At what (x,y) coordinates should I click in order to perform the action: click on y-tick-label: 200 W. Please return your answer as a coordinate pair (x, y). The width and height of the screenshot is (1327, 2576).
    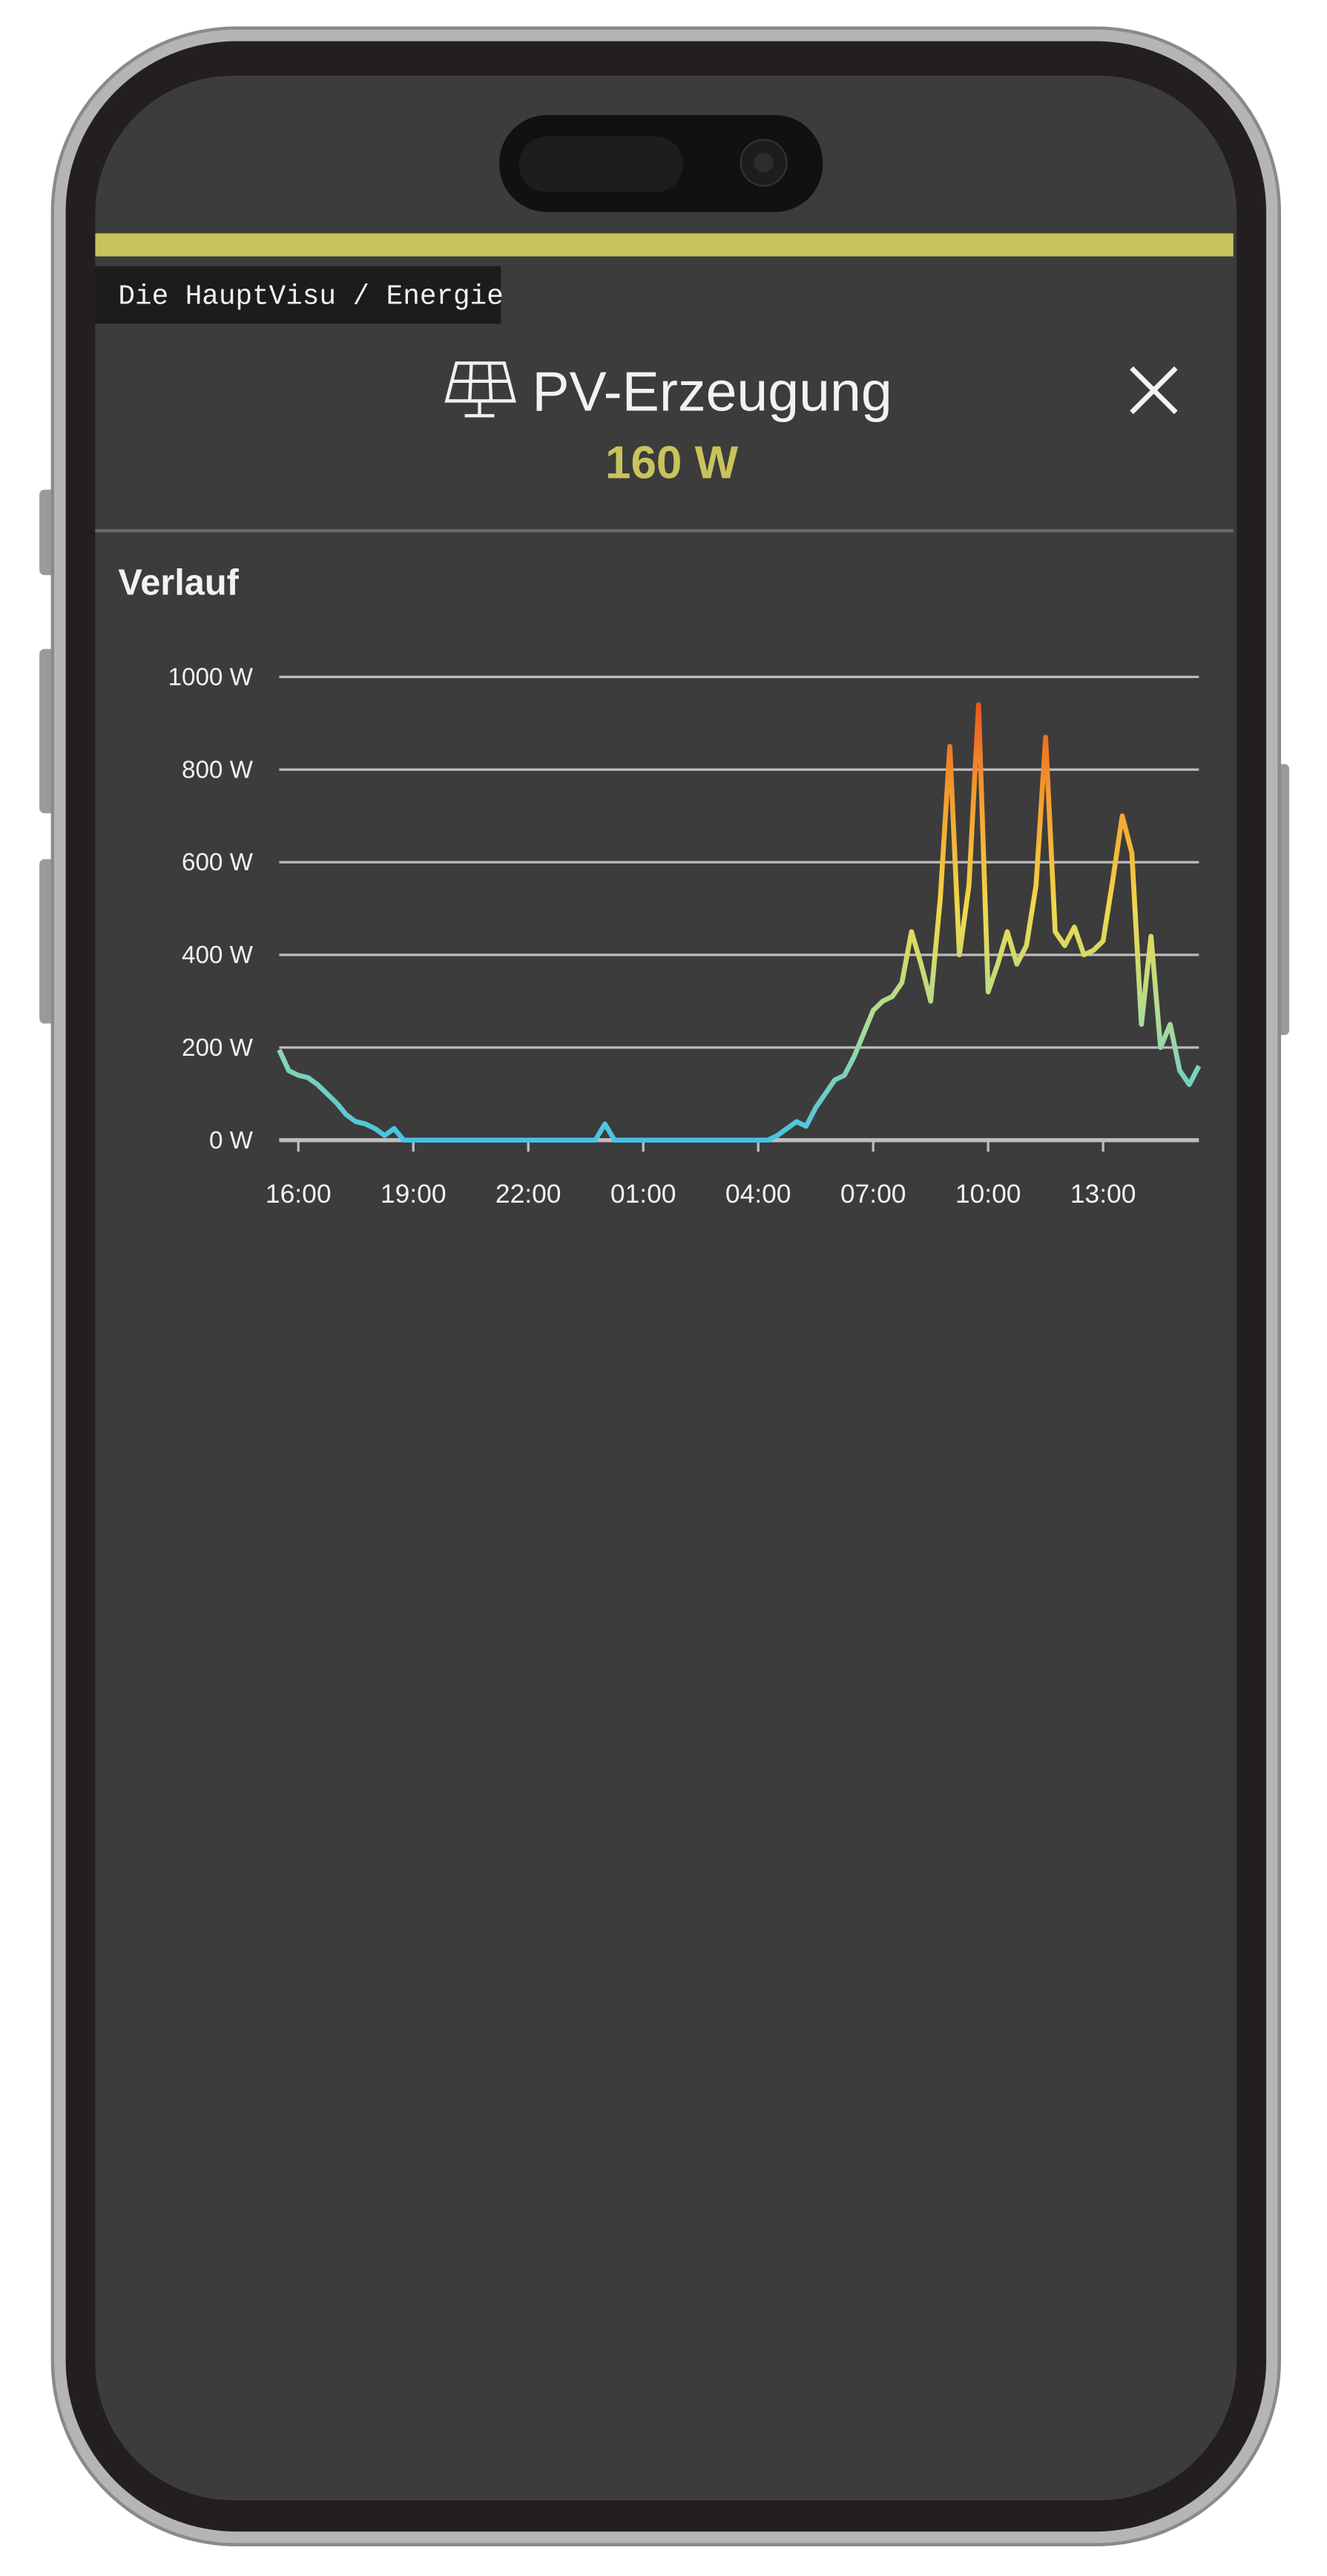
    Looking at the image, I should click on (218, 1048).